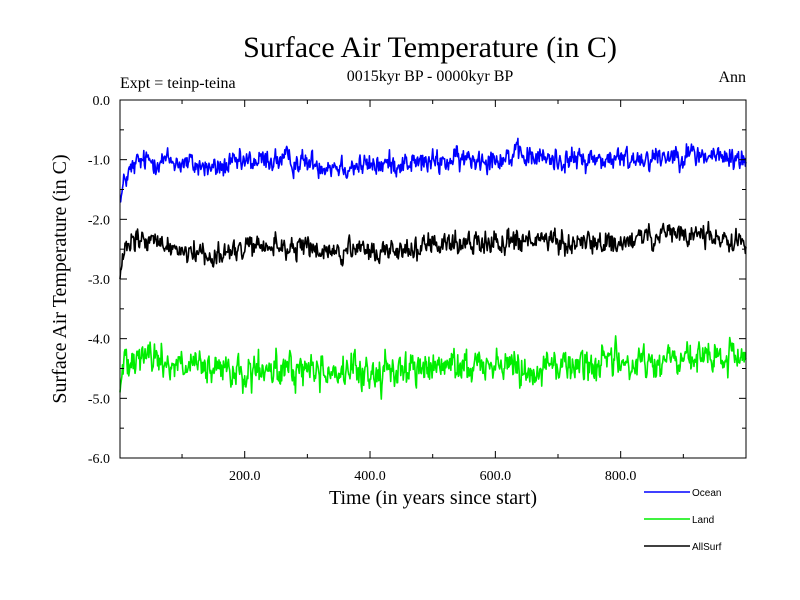 This screenshot has height=600, width=800. What do you see at coordinates (99, 280) in the screenshot?
I see `y-tick-label: -3.0` at bounding box center [99, 280].